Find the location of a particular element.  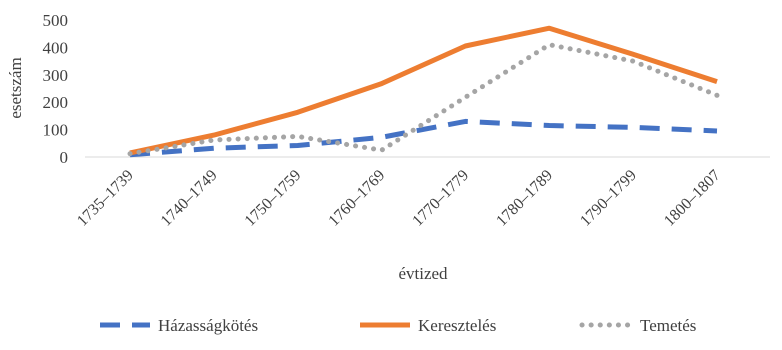

x-tick-label: 1760–1769 is located at coordinates (356, 198).